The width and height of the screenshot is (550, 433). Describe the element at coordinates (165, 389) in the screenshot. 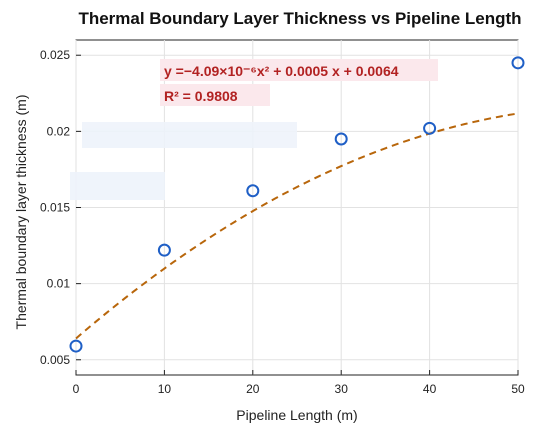

I see `x-tick-label: 10` at that location.